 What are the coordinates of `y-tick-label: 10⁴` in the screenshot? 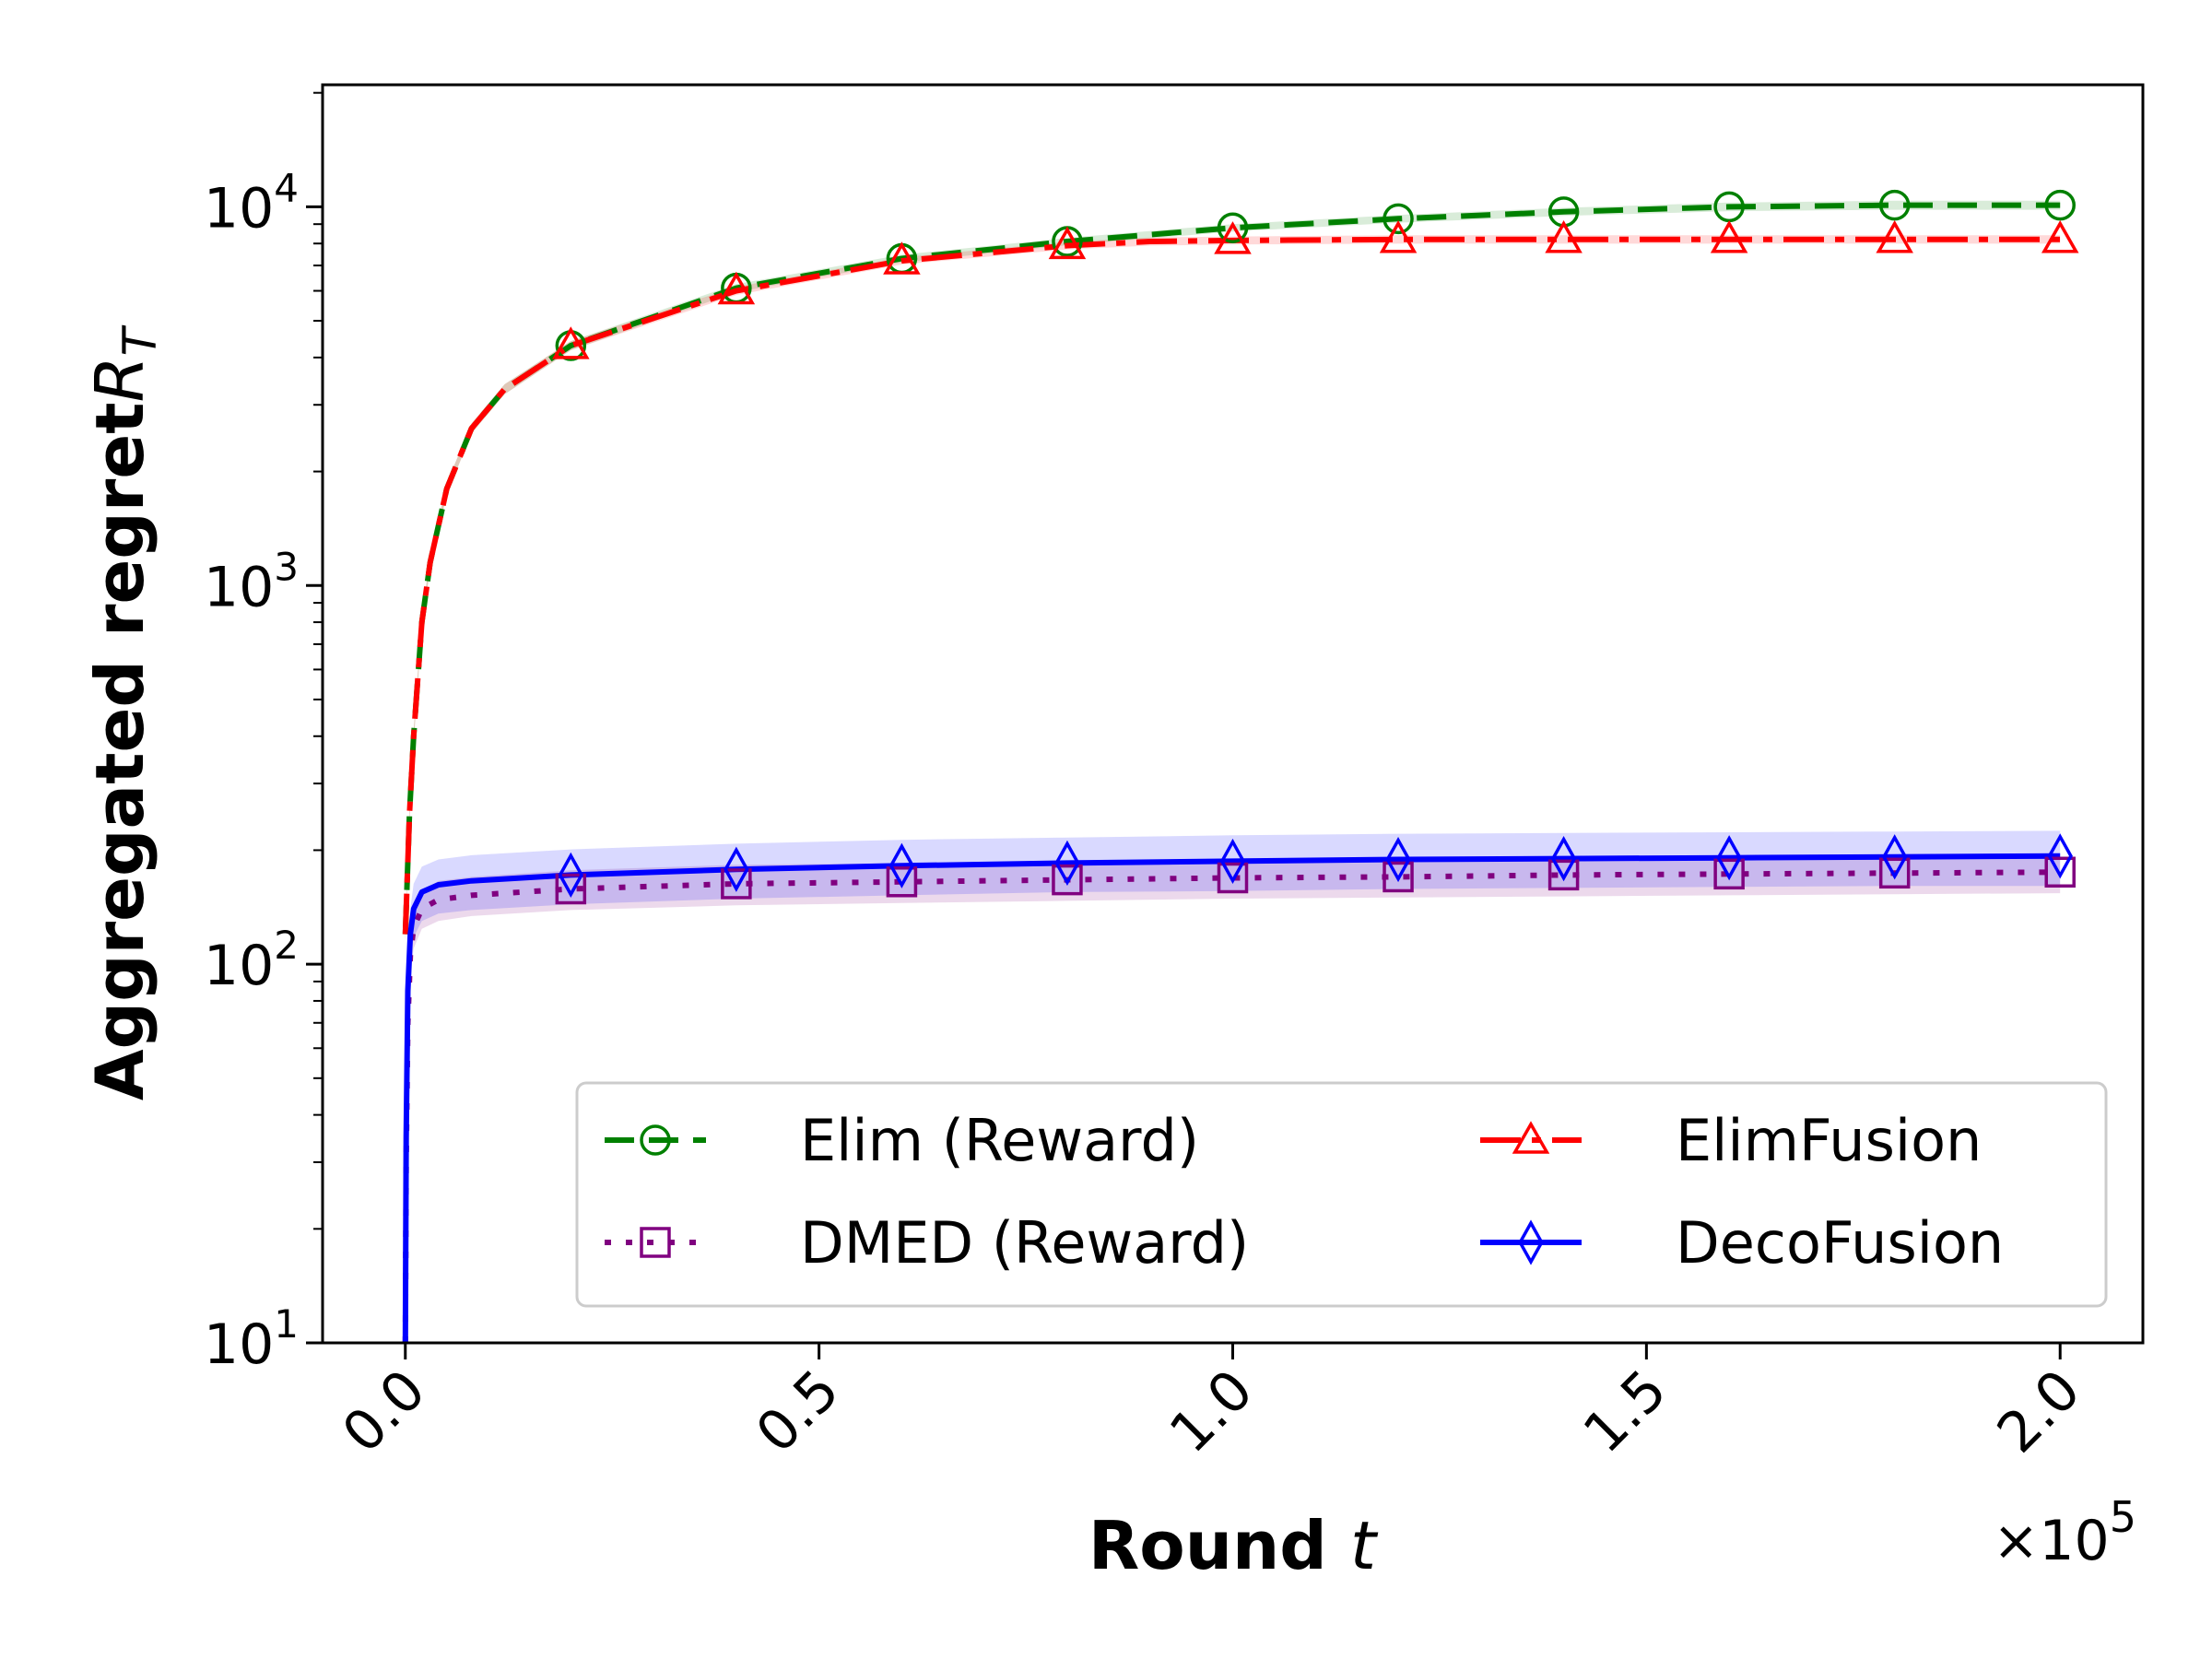 It's located at (251, 203).